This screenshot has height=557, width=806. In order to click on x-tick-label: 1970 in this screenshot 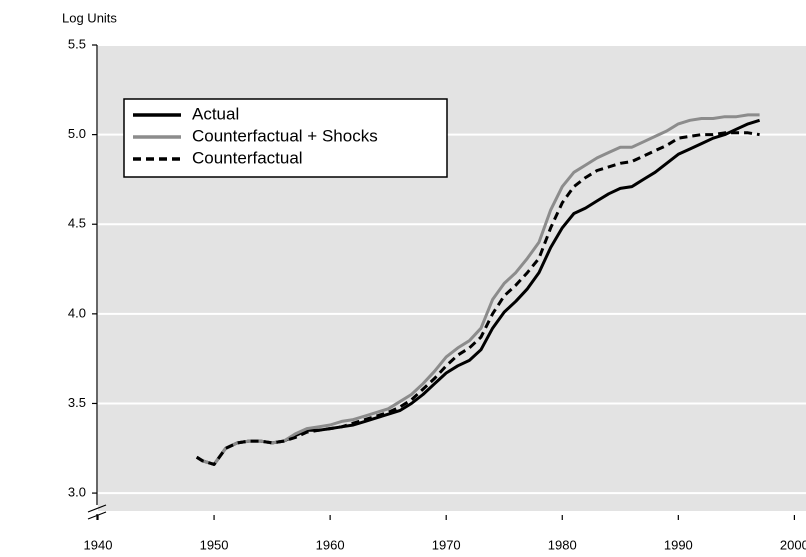, I will do `click(446, 544)`.